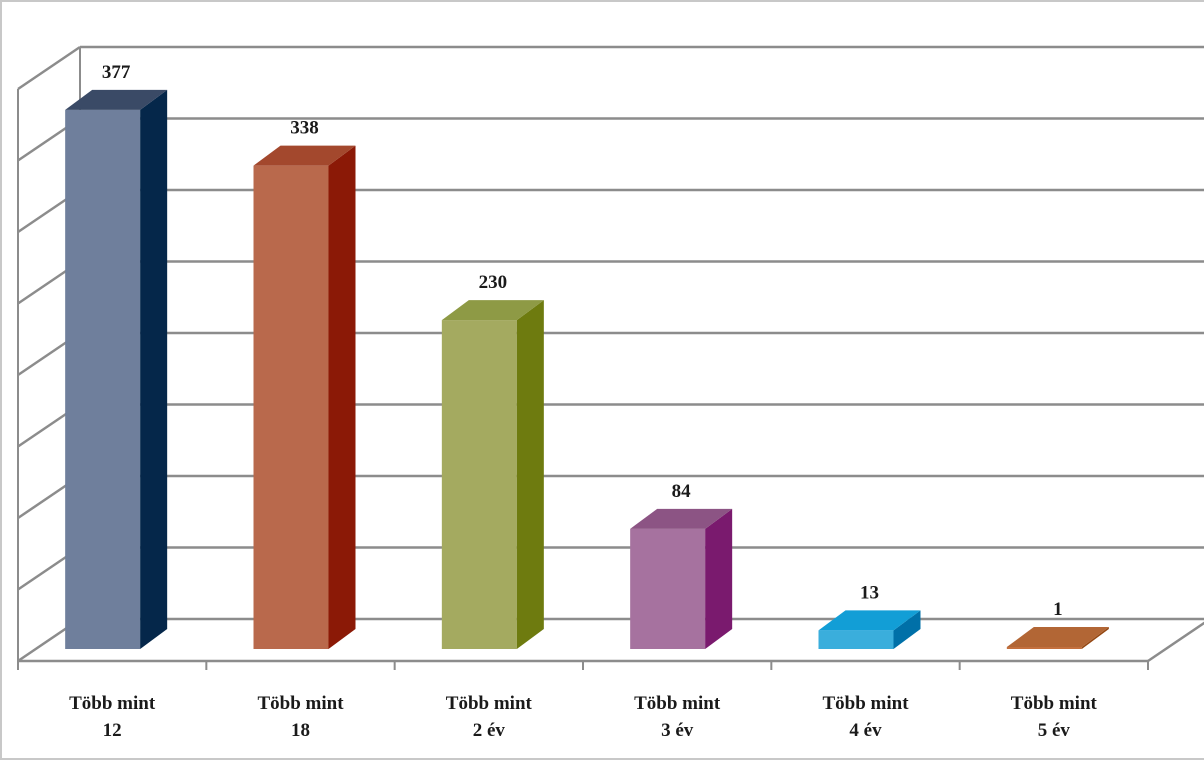 The height and width of the screenshot is (762, 1204). Describe the element at coordinates (300, 730) in the screenshot. I see `category-label: 18` at that location.